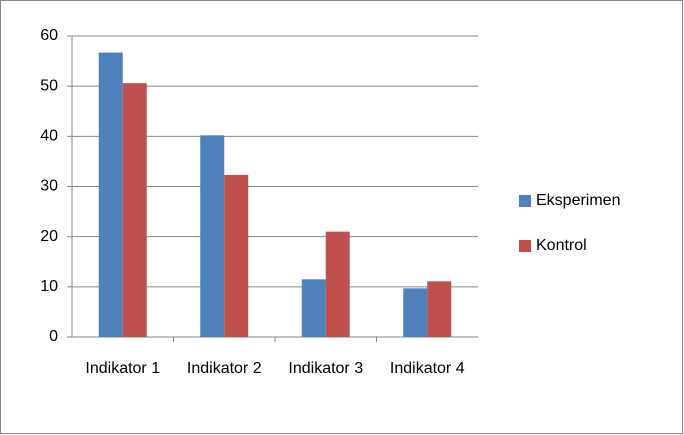  I want to click on x-tick-label: Indikator 1, so click(123, 368).